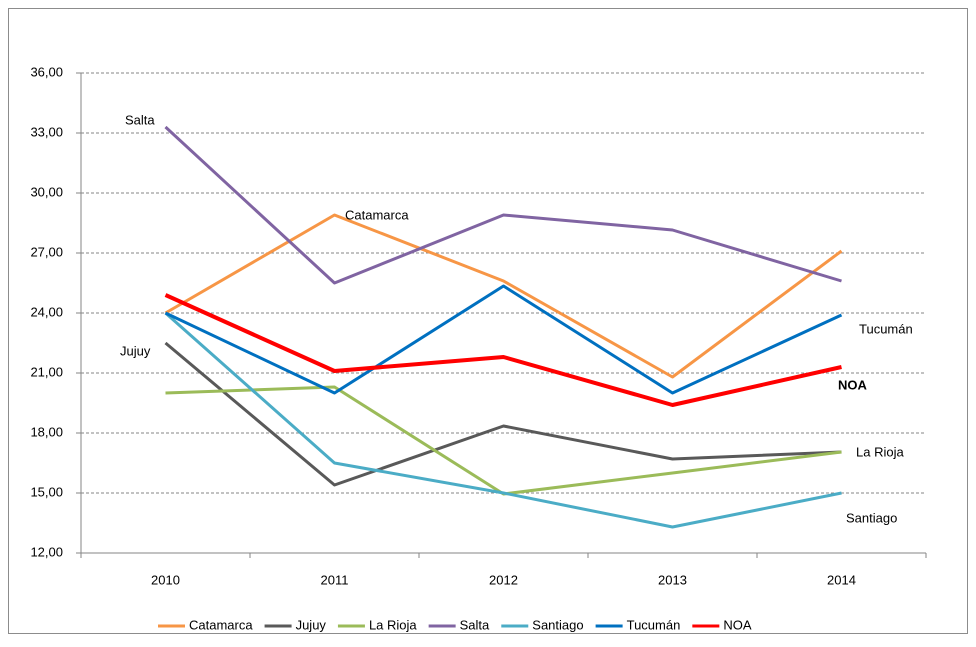 The image size is (976, 647). What do you see at coordinates (393, 624) in the screenshot?
I see `legend-label: La Rioja` at bounding box center [393, 624].